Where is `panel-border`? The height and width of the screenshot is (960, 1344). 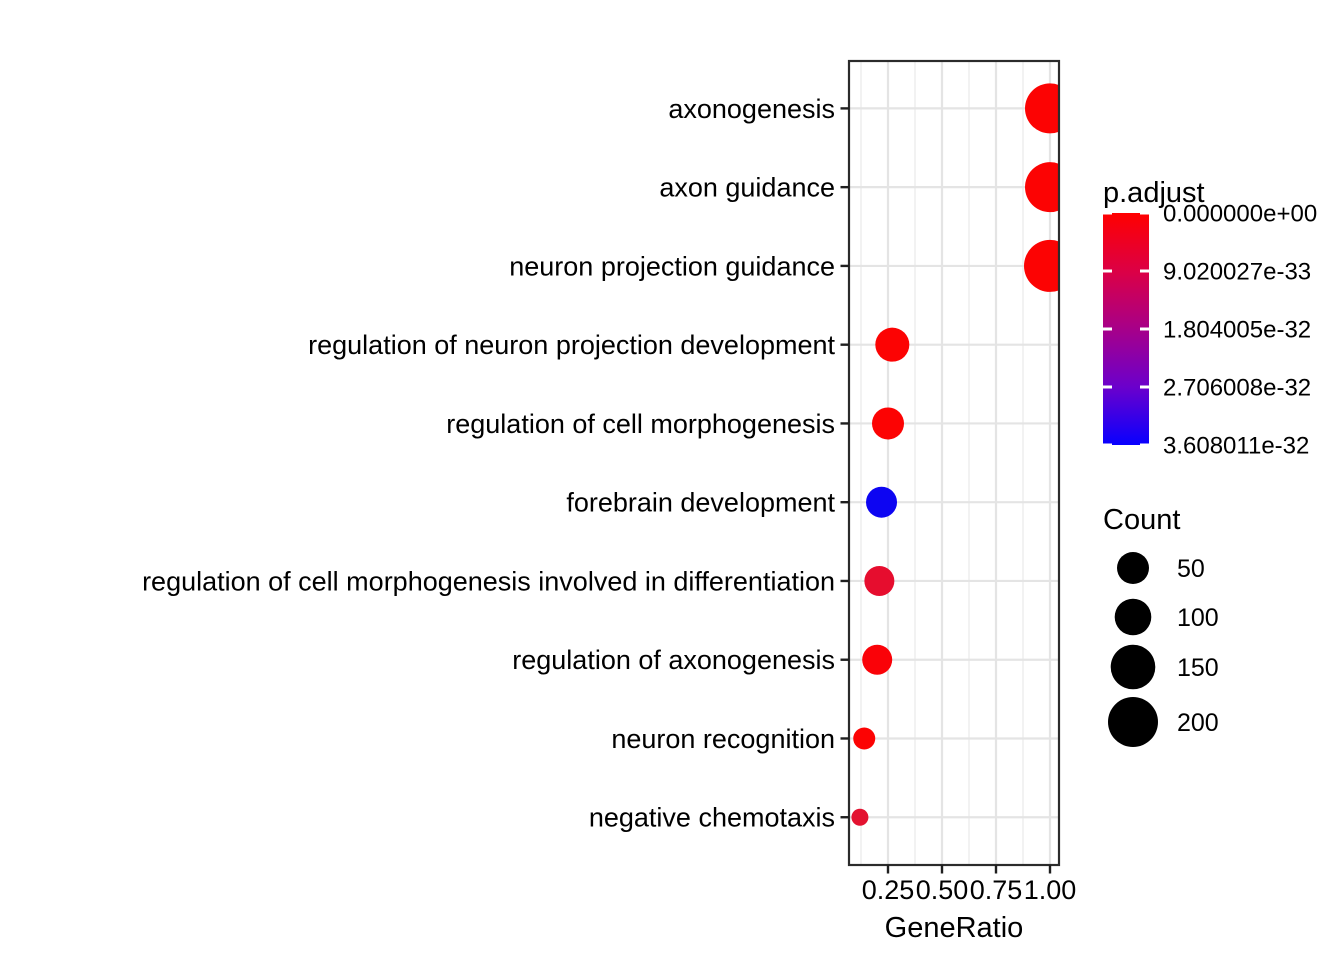 panel-border is located at coordinates (954, 463).